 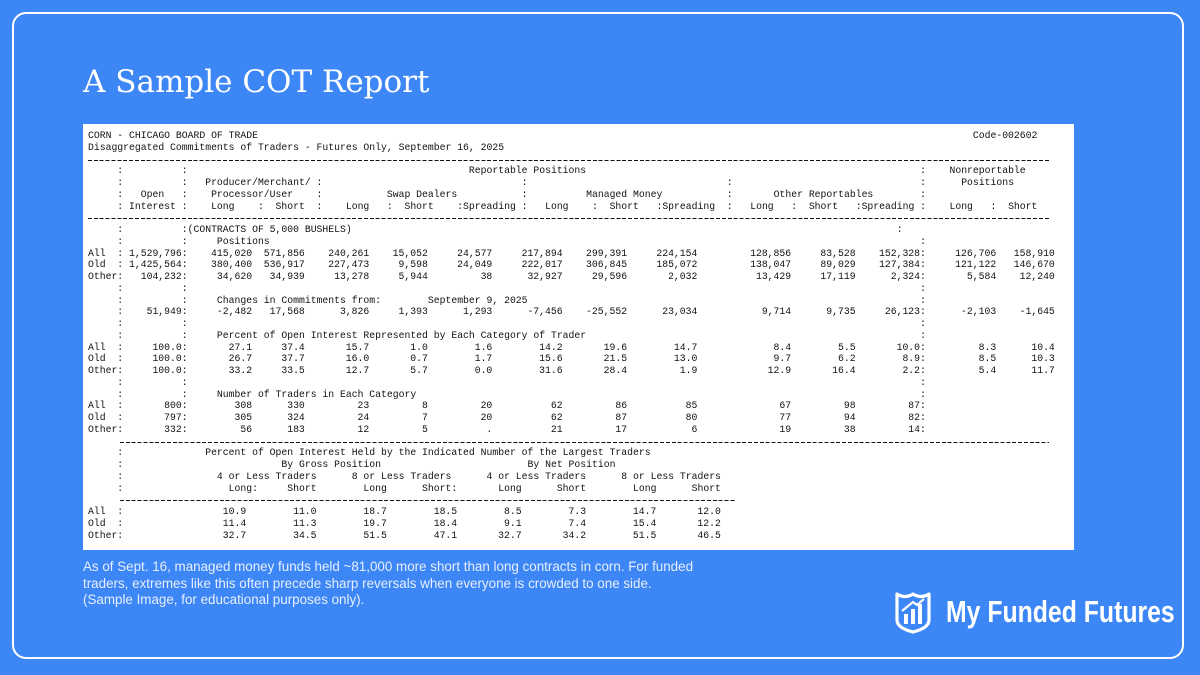 I want to click on cell: 89,029, so click(x=838, y=265).